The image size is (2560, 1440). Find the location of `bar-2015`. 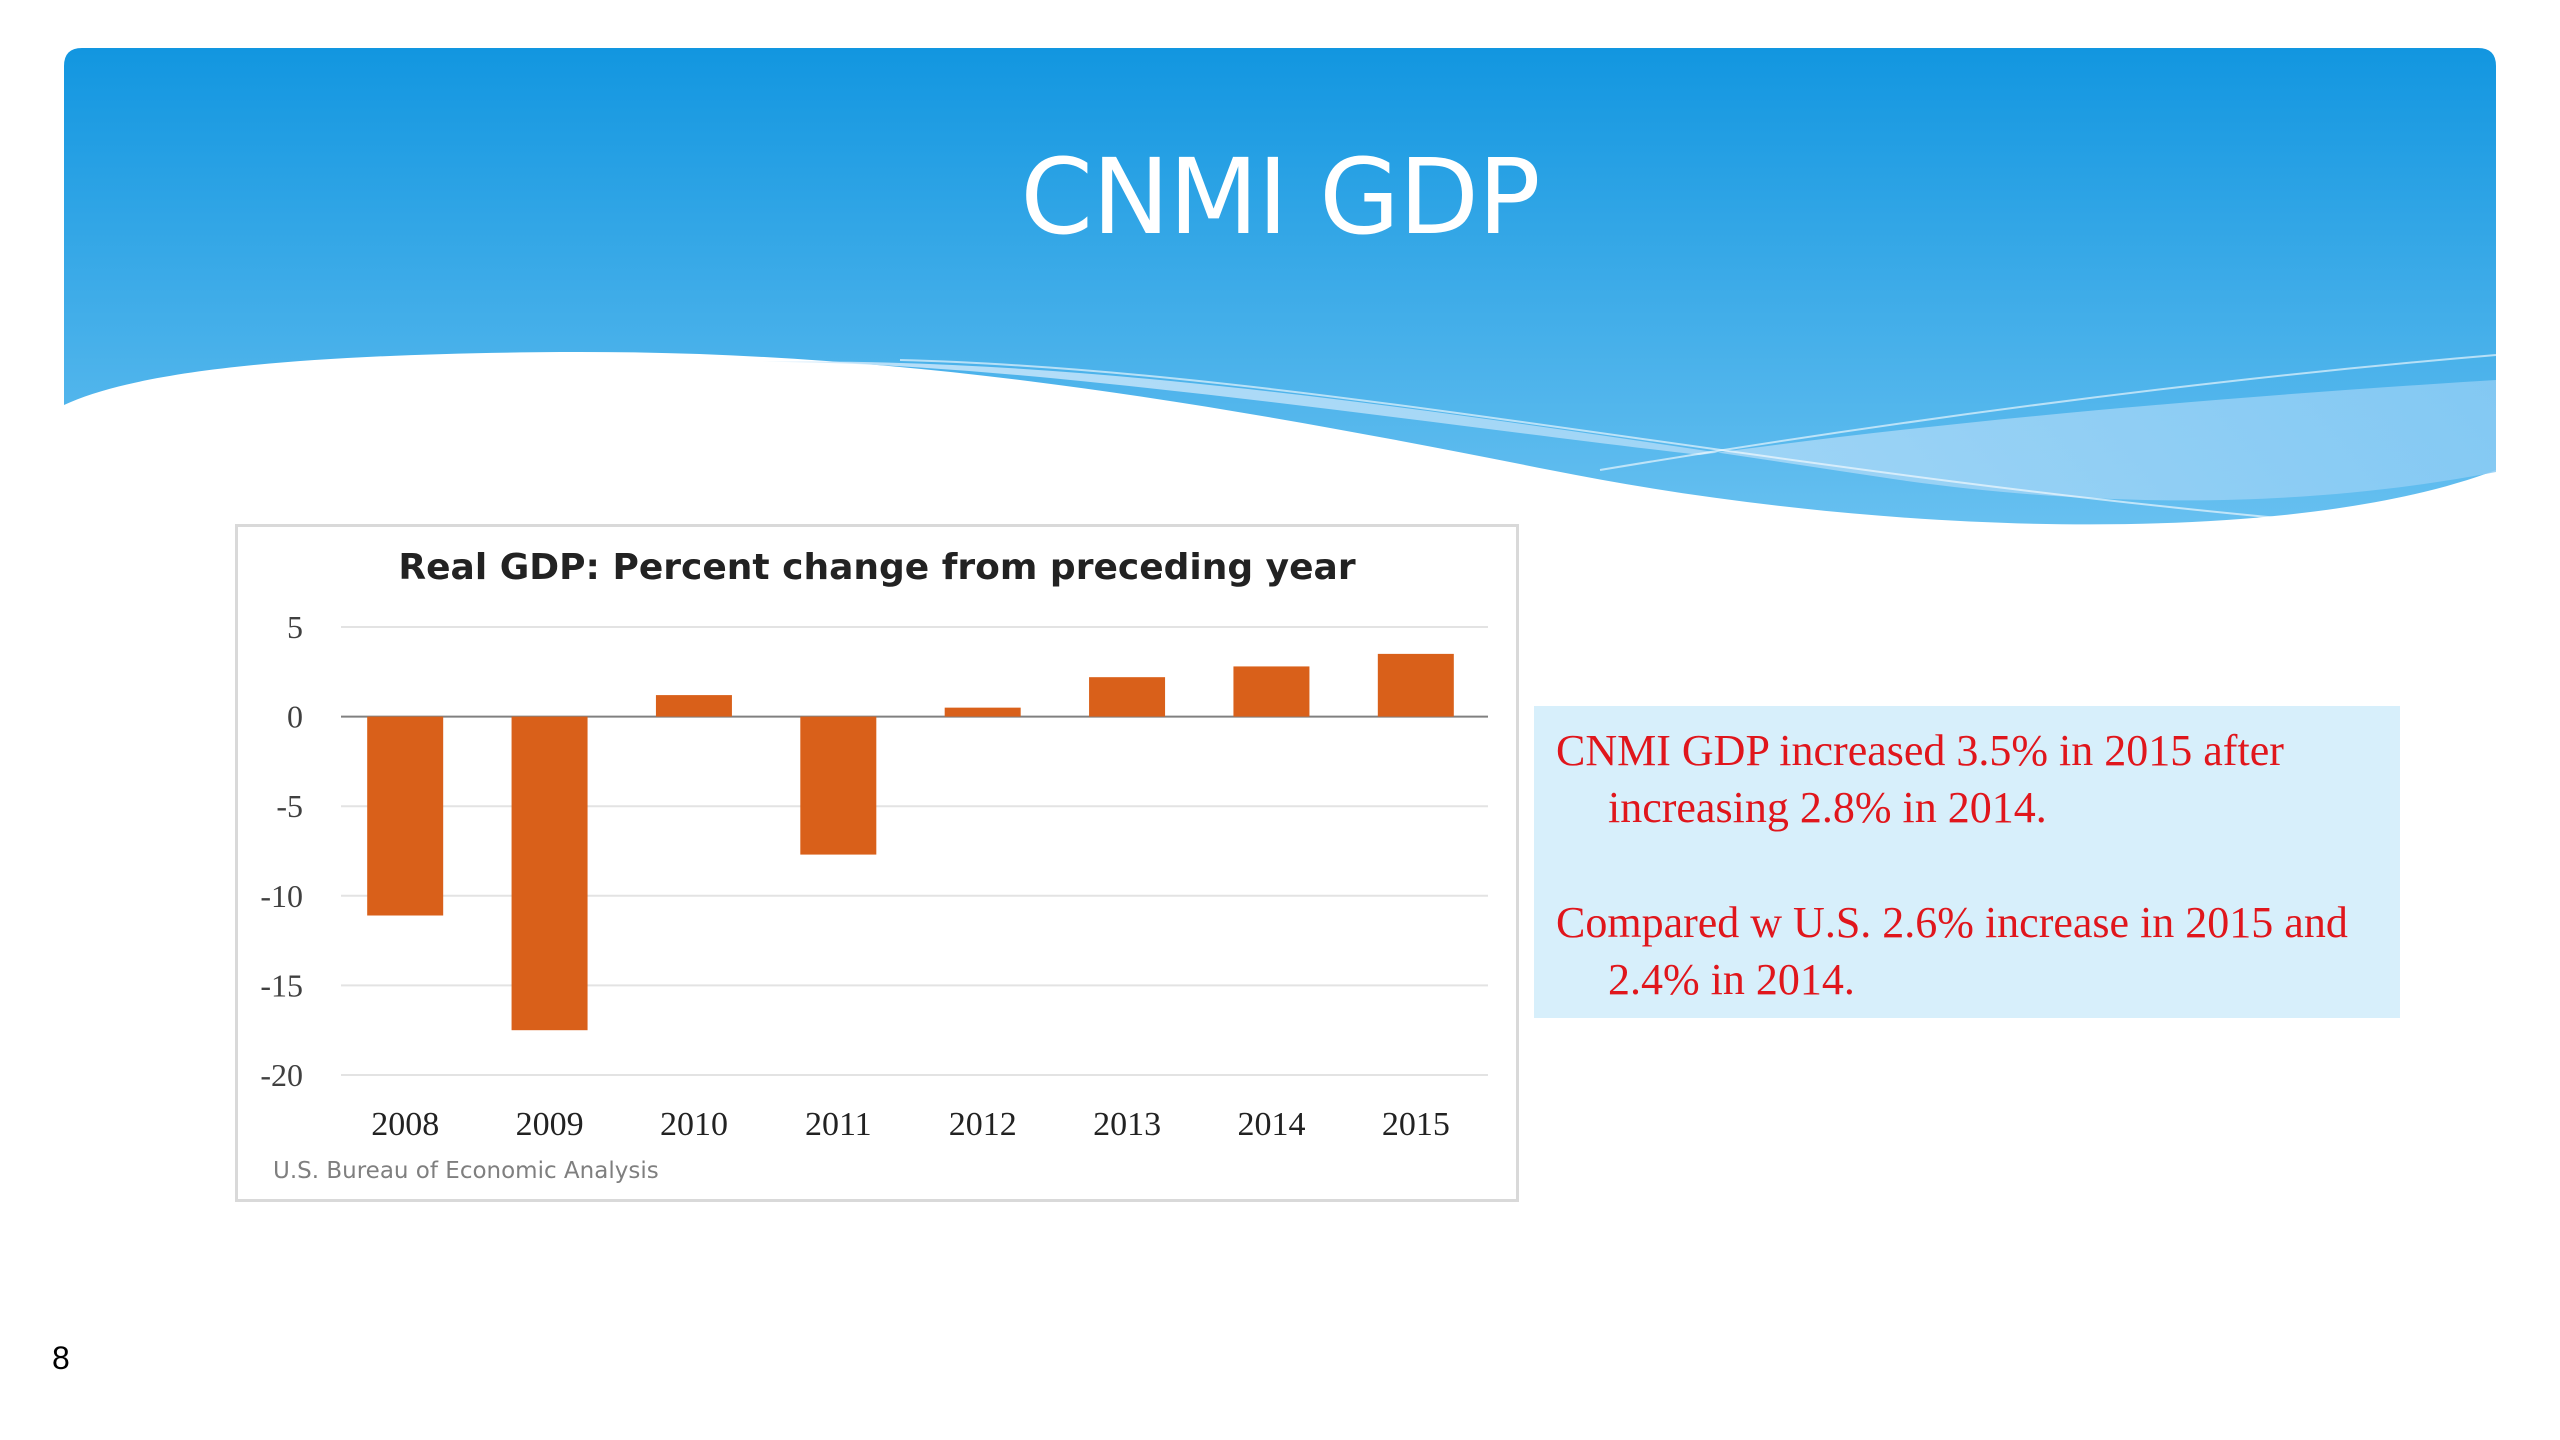

bar-2015 is located at coordinates (1415, 685).